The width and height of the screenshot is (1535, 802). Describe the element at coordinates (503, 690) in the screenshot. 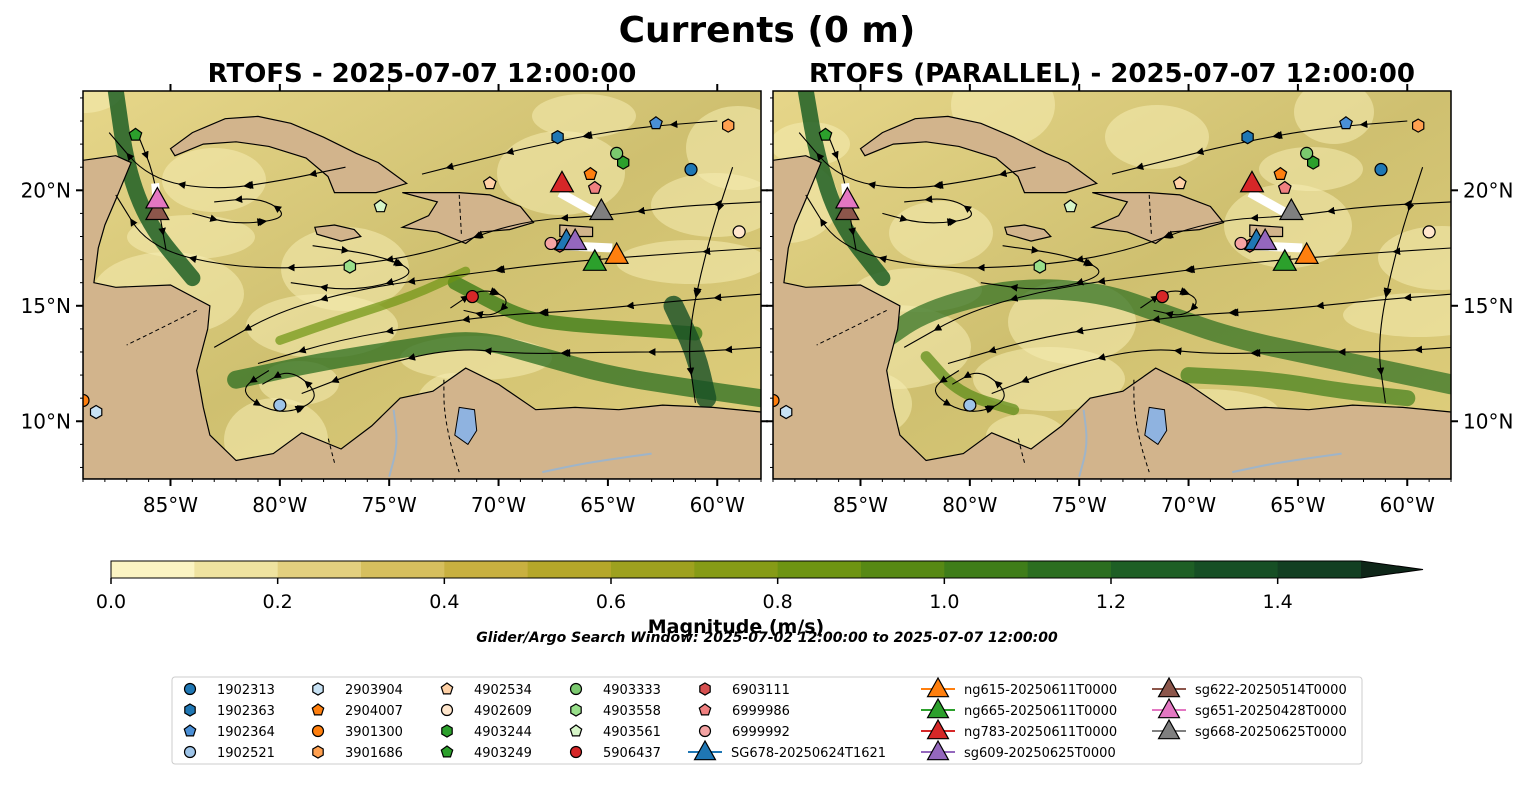

I see `legend-label: 4902534` at that location.